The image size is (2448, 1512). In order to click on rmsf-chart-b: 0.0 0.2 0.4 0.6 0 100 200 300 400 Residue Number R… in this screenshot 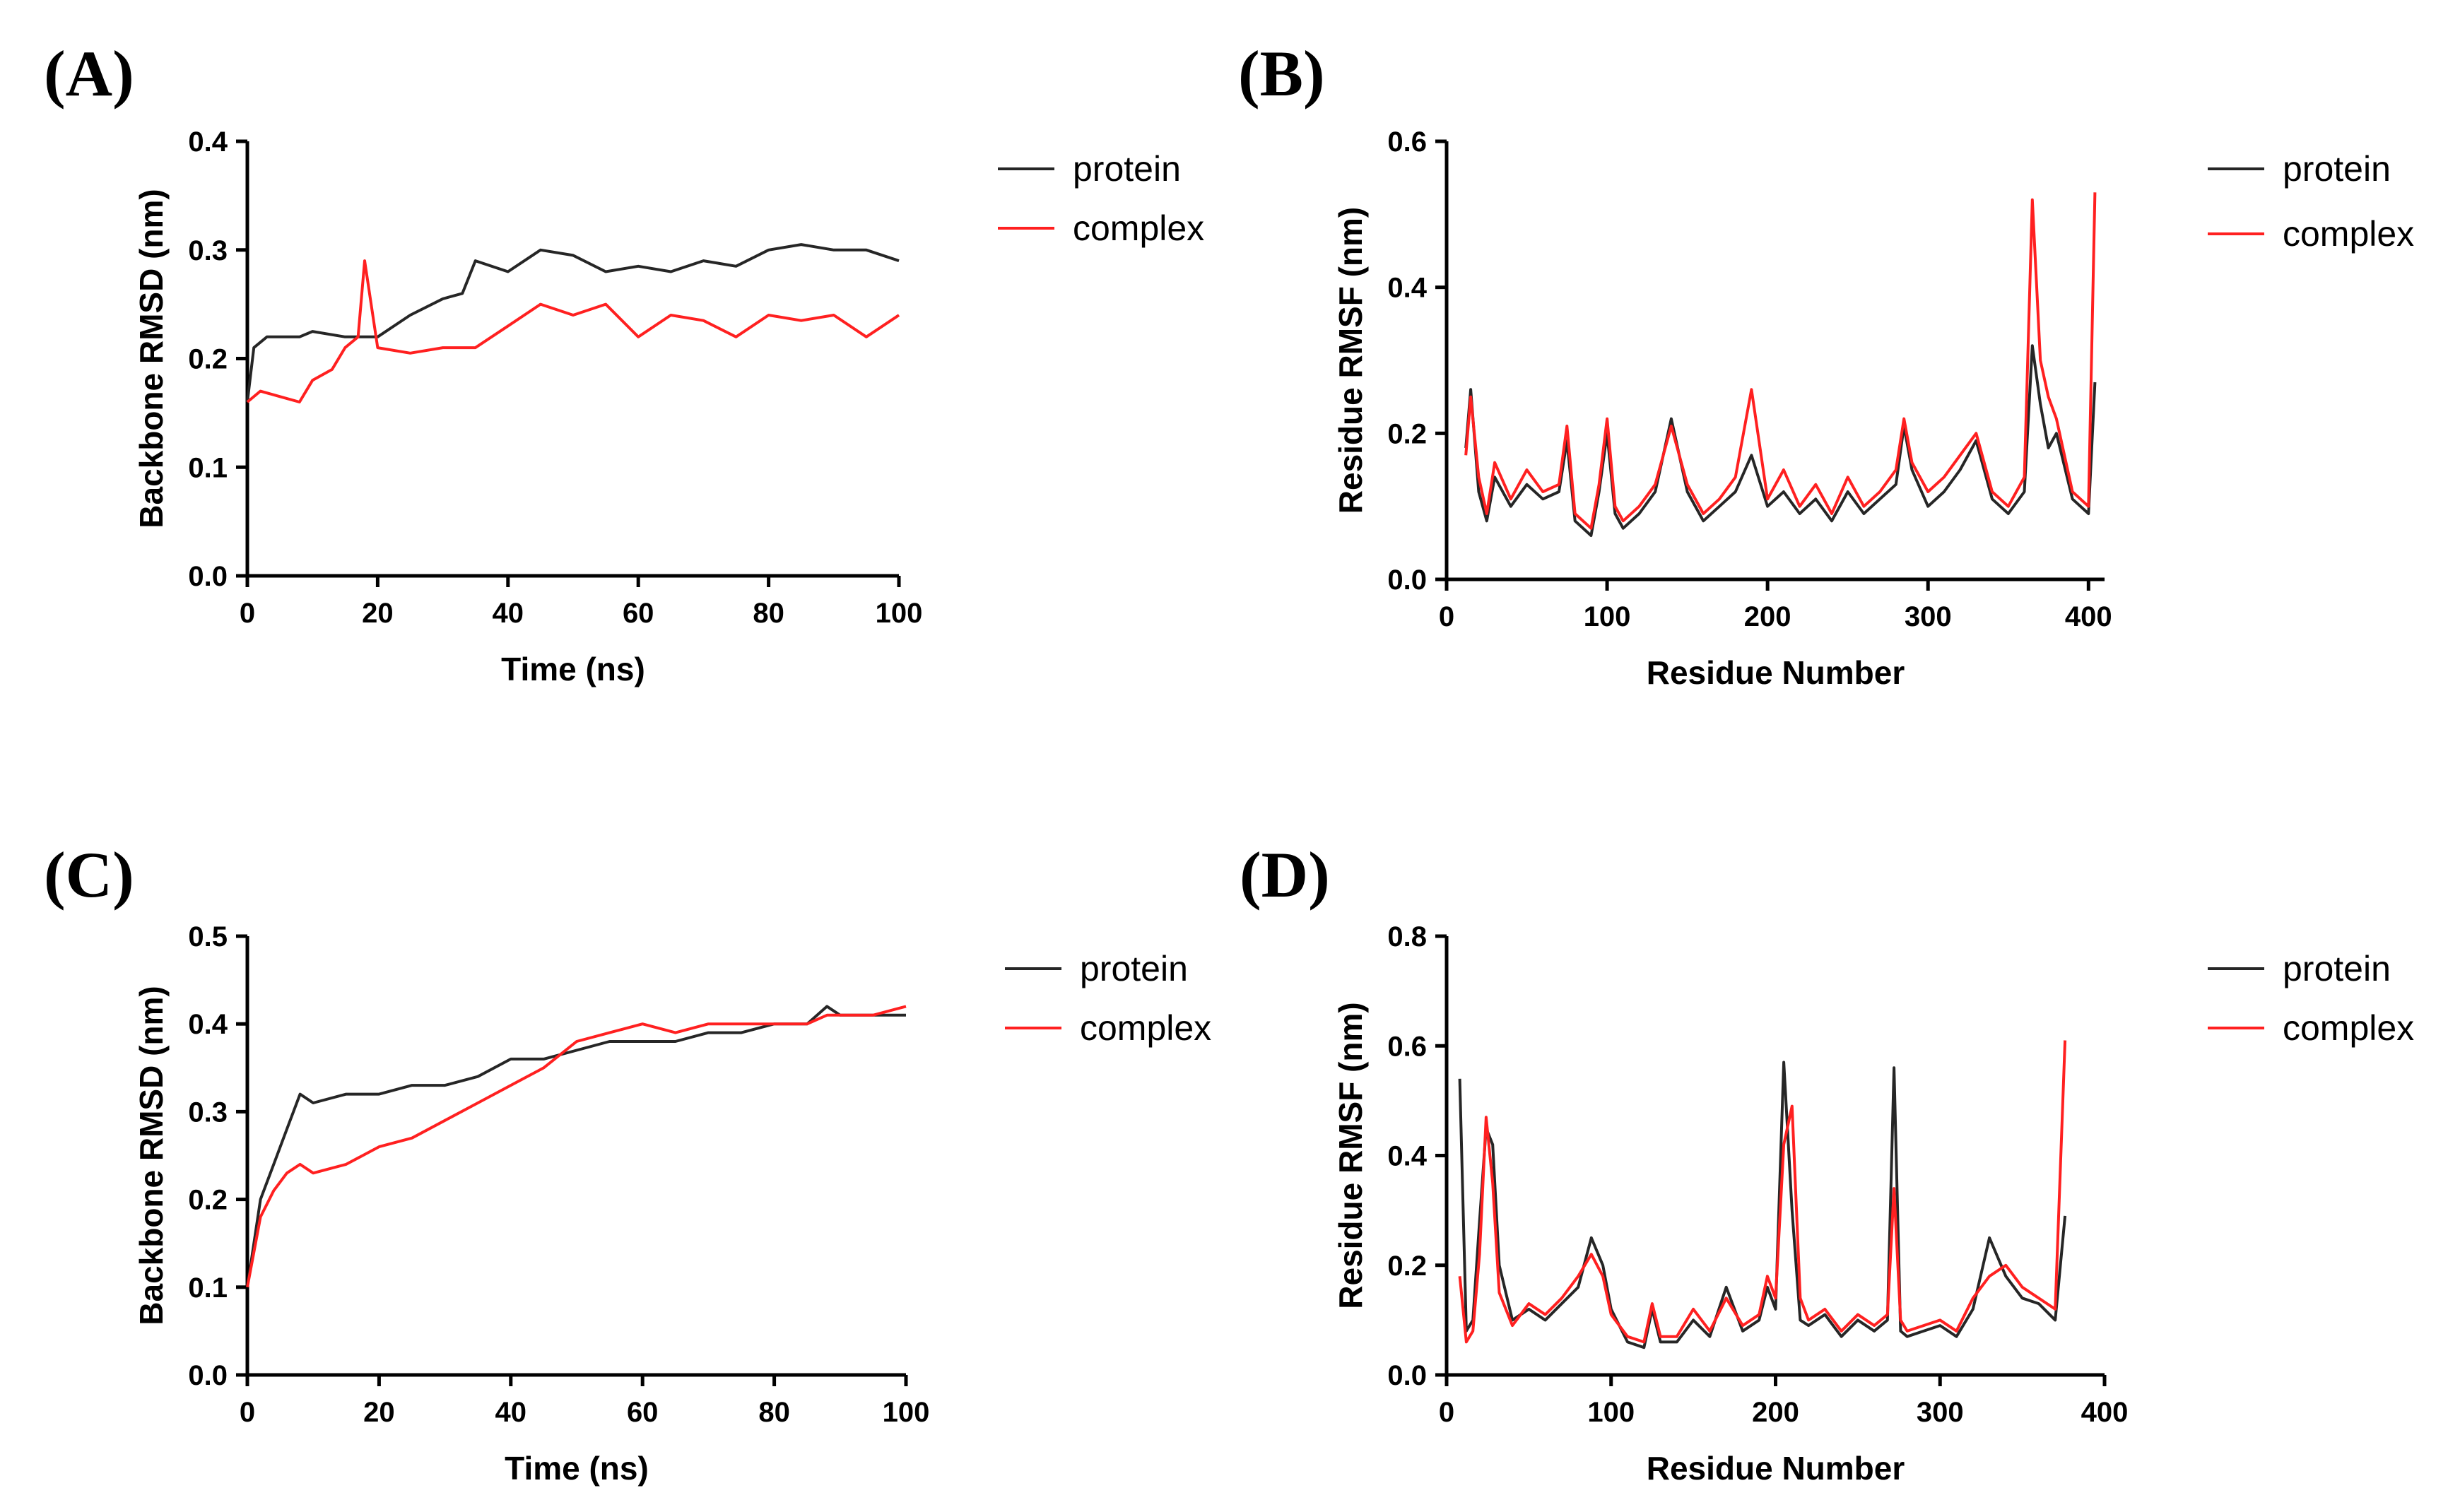, I will do `click(1722, 409)`.